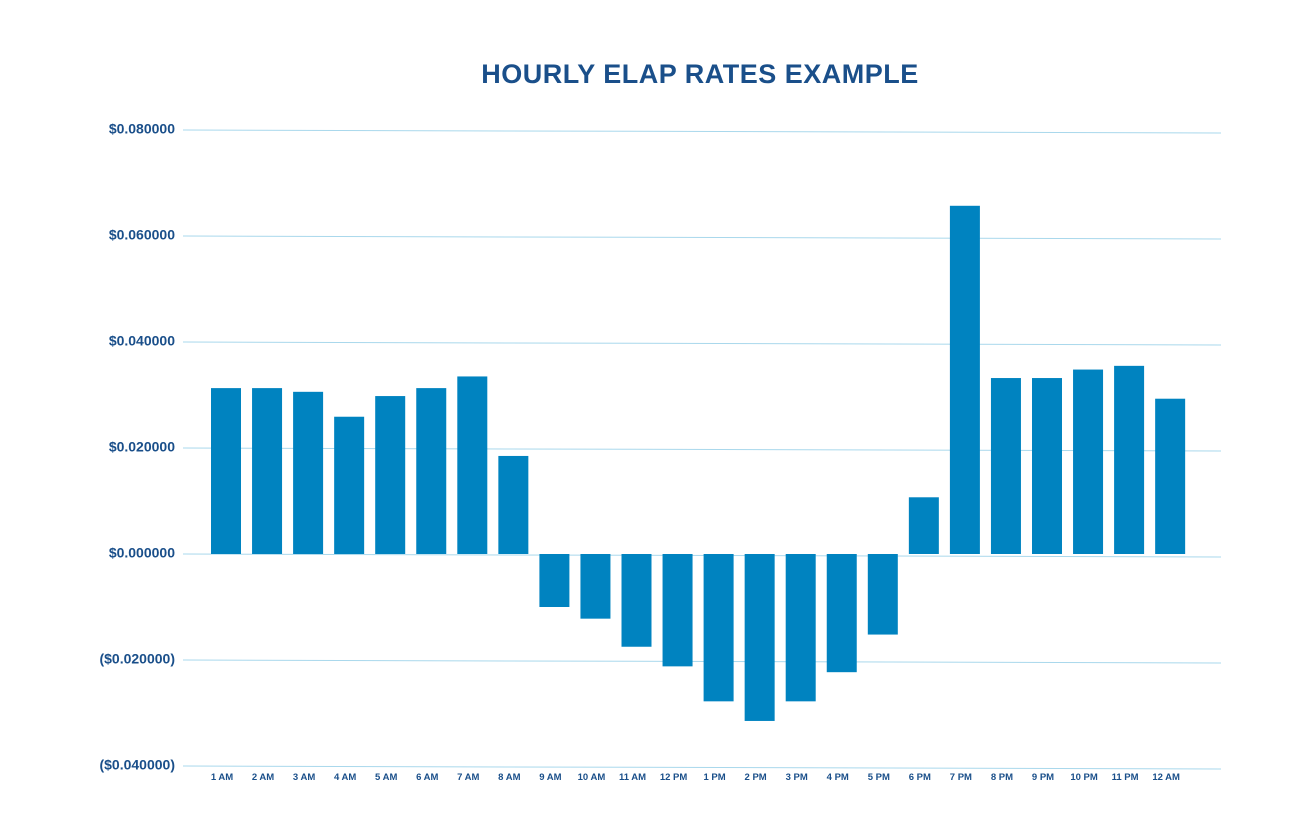 The height and width of the screenshot is (833, 1313). Describe the element at coordinates (961, 777) in the screenshot. I see `x-tick-label: 7 PM` at that location.